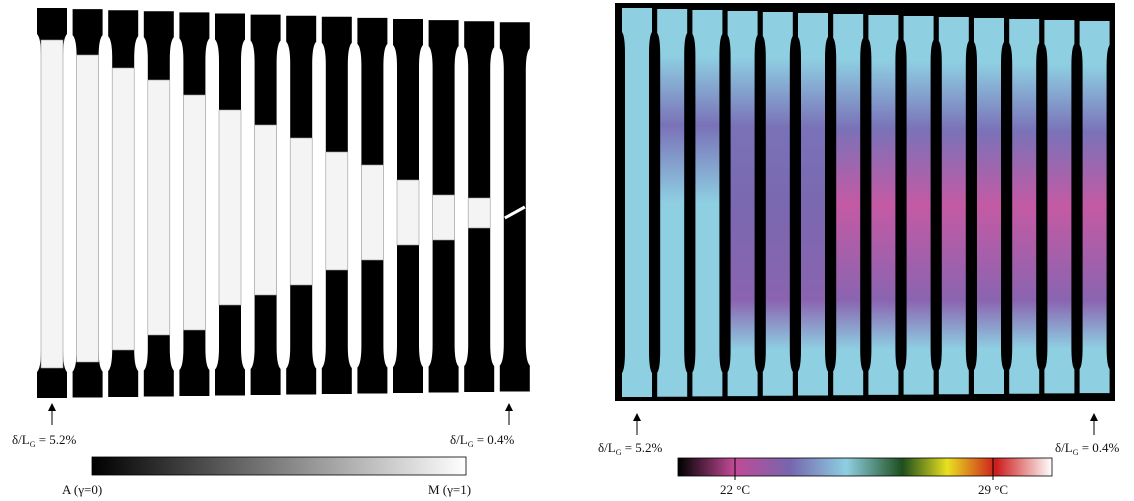 This screenshot has width=1134, height=501. I want to click on right-annotations: δ/LG = 5.2% δ/LG = 0.4% 22 °C 29 °C, so click(859, 455).